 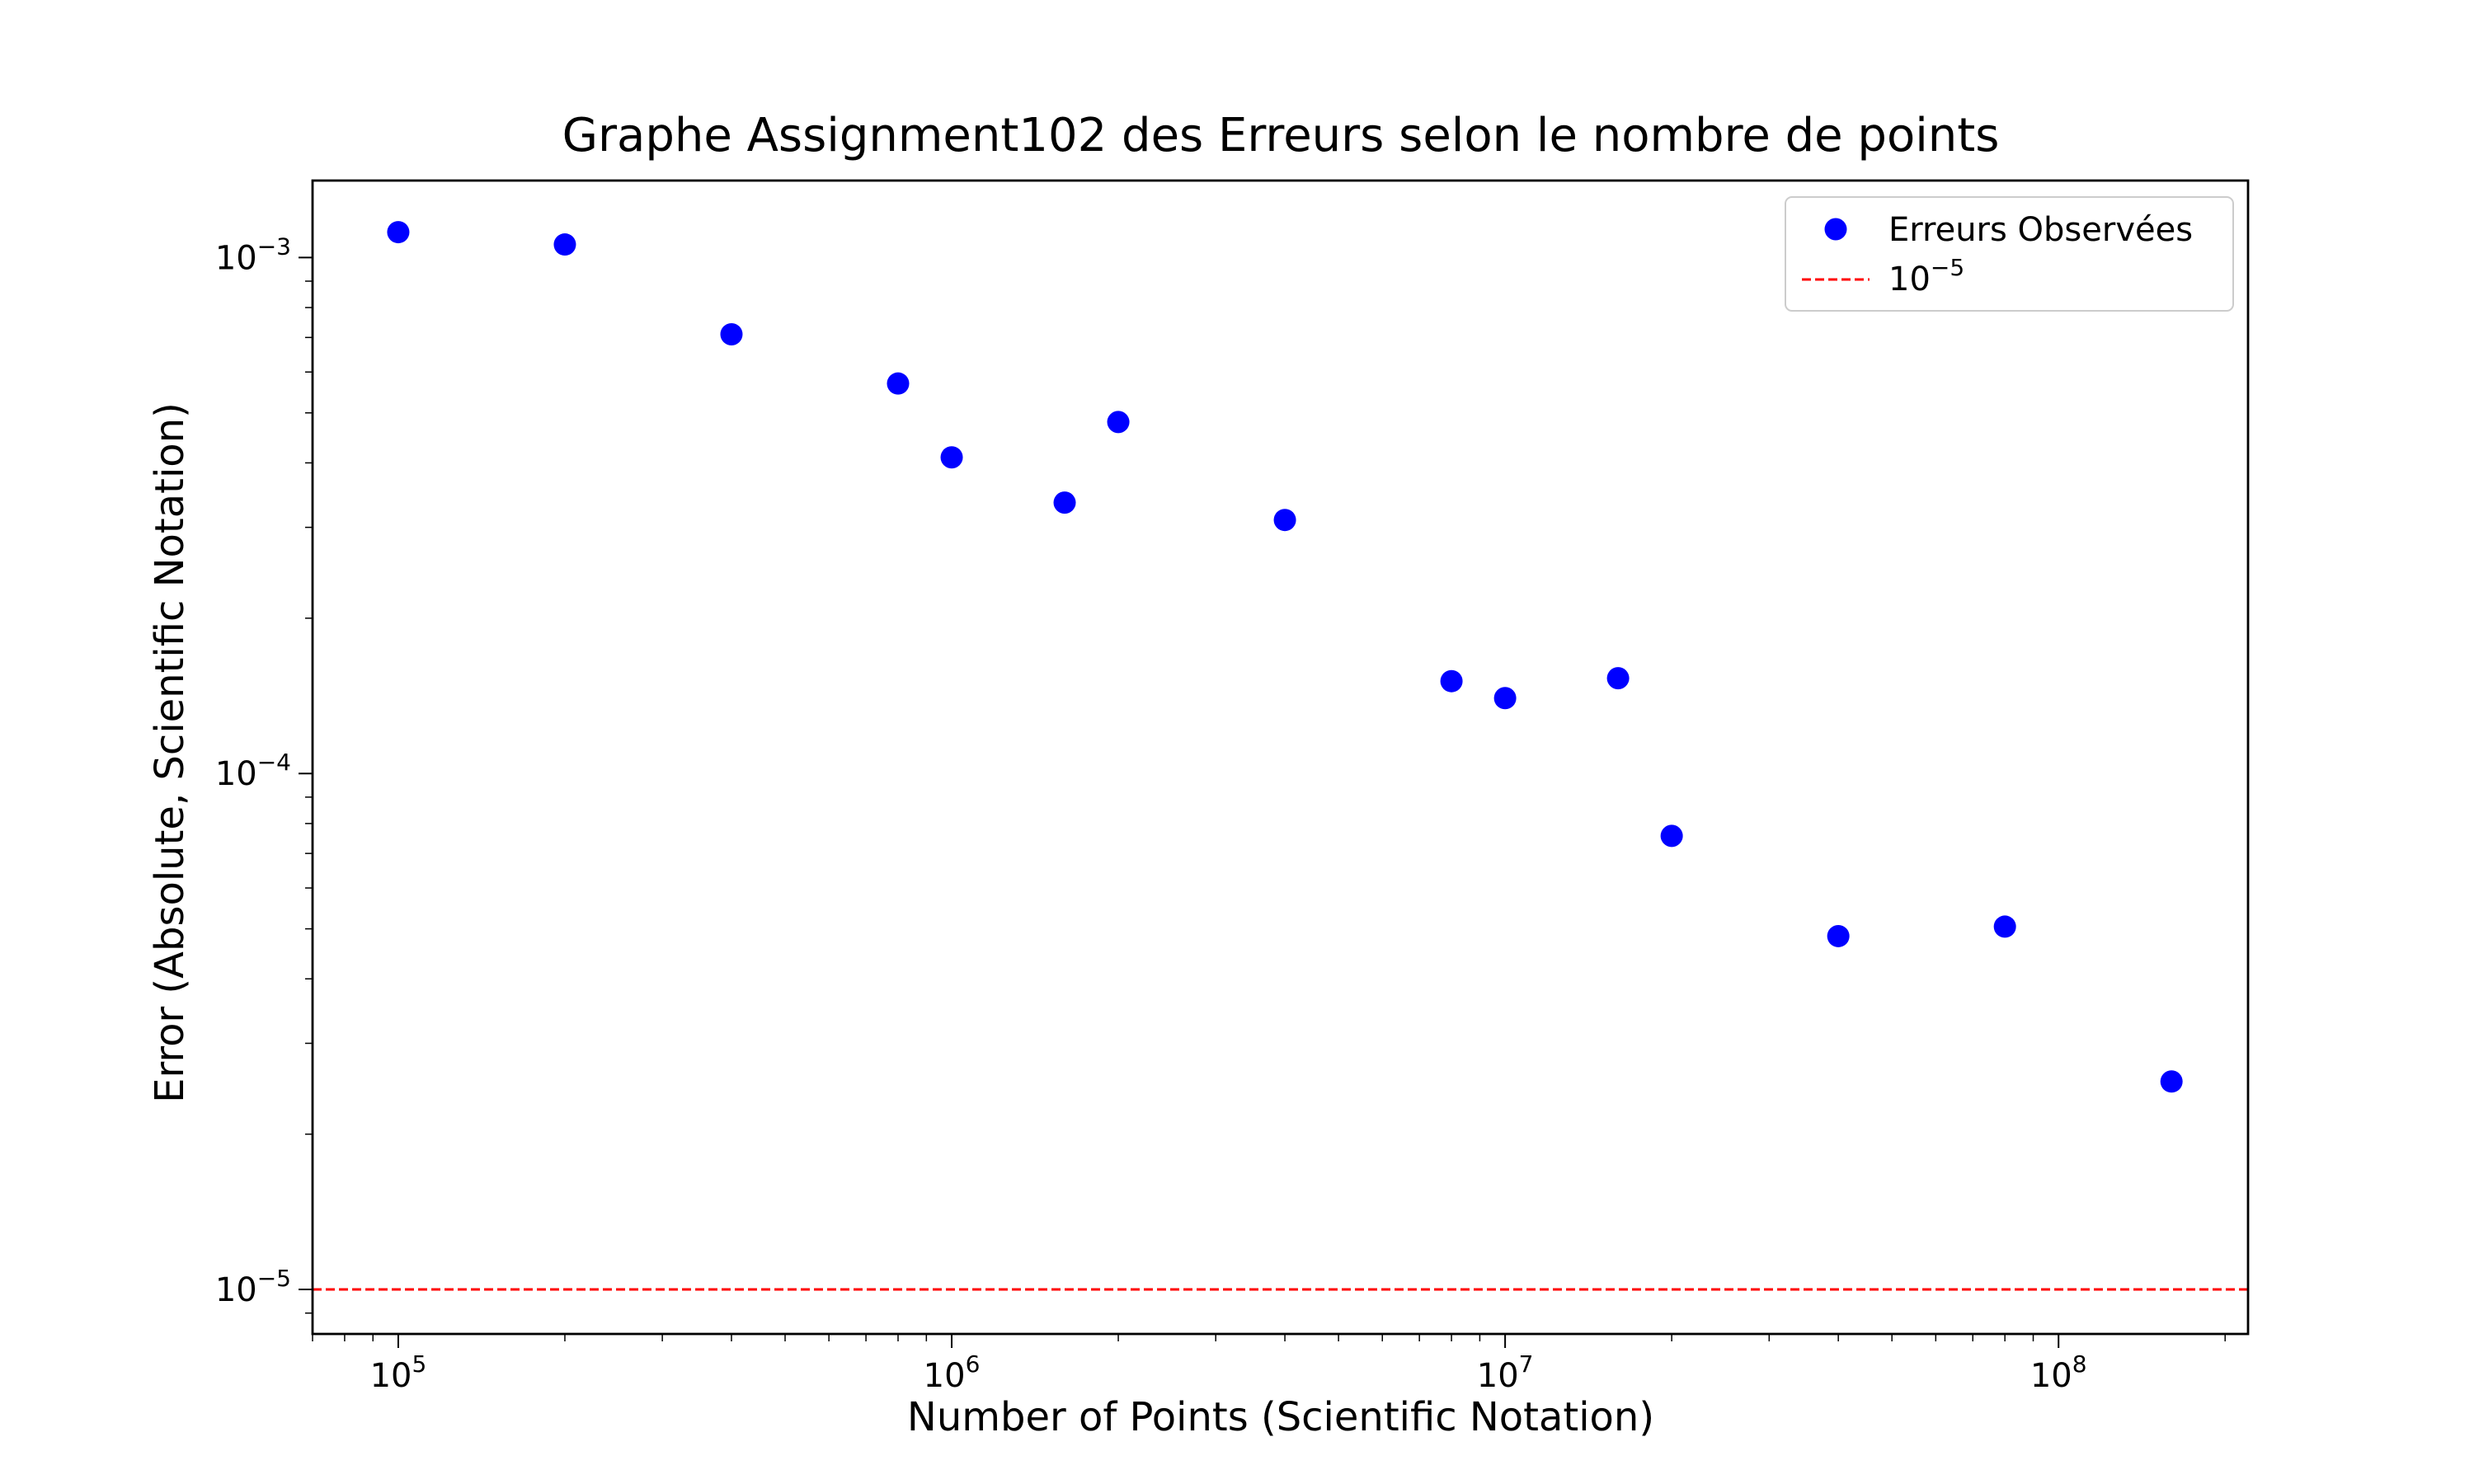 I want to click on legend-label: Erreurs Observées, so click(x=2040, y=230).